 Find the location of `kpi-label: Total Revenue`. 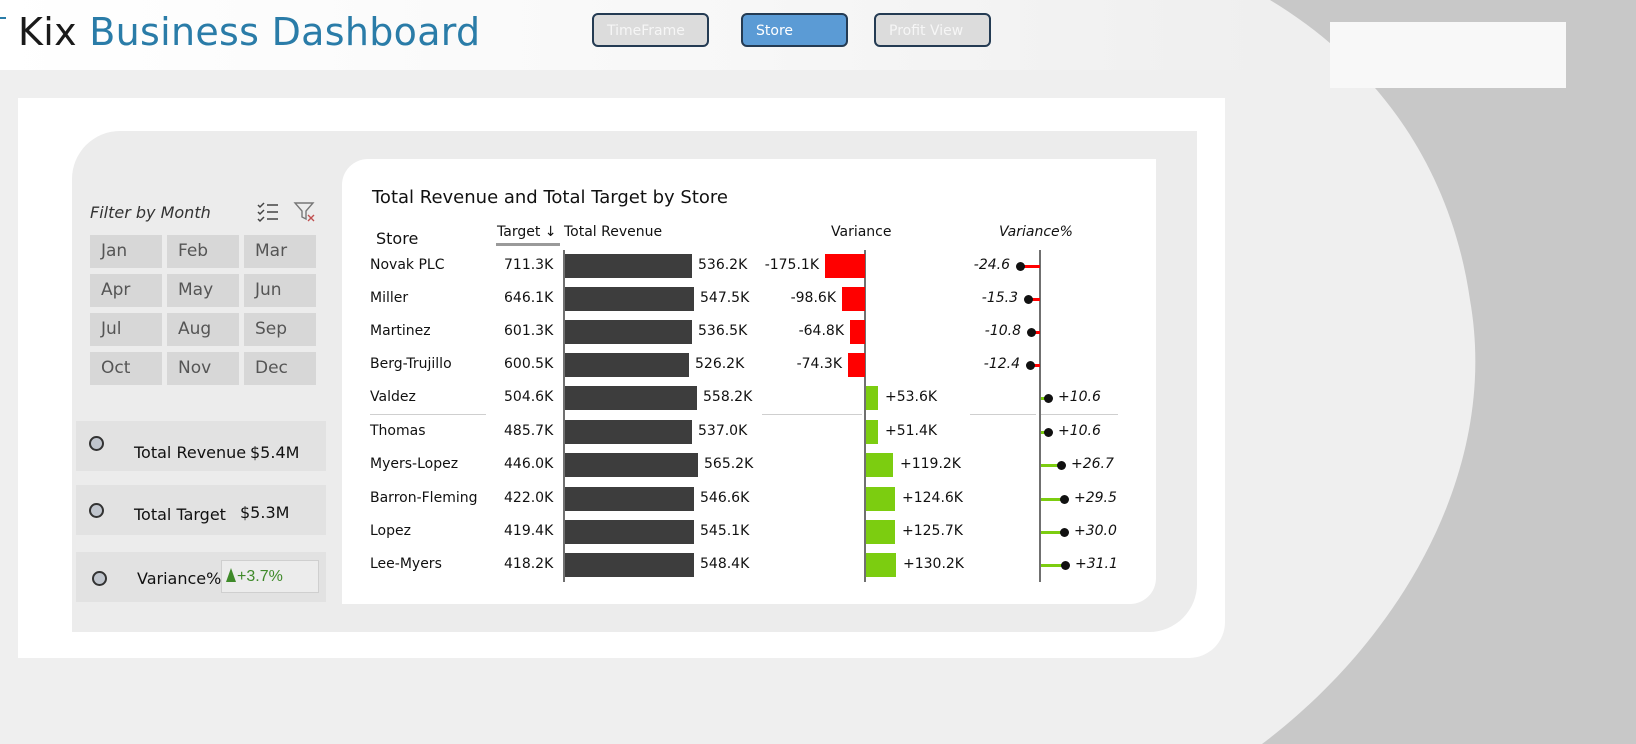

kpi-label: Total Revenue is located at coordinates (190, 452).